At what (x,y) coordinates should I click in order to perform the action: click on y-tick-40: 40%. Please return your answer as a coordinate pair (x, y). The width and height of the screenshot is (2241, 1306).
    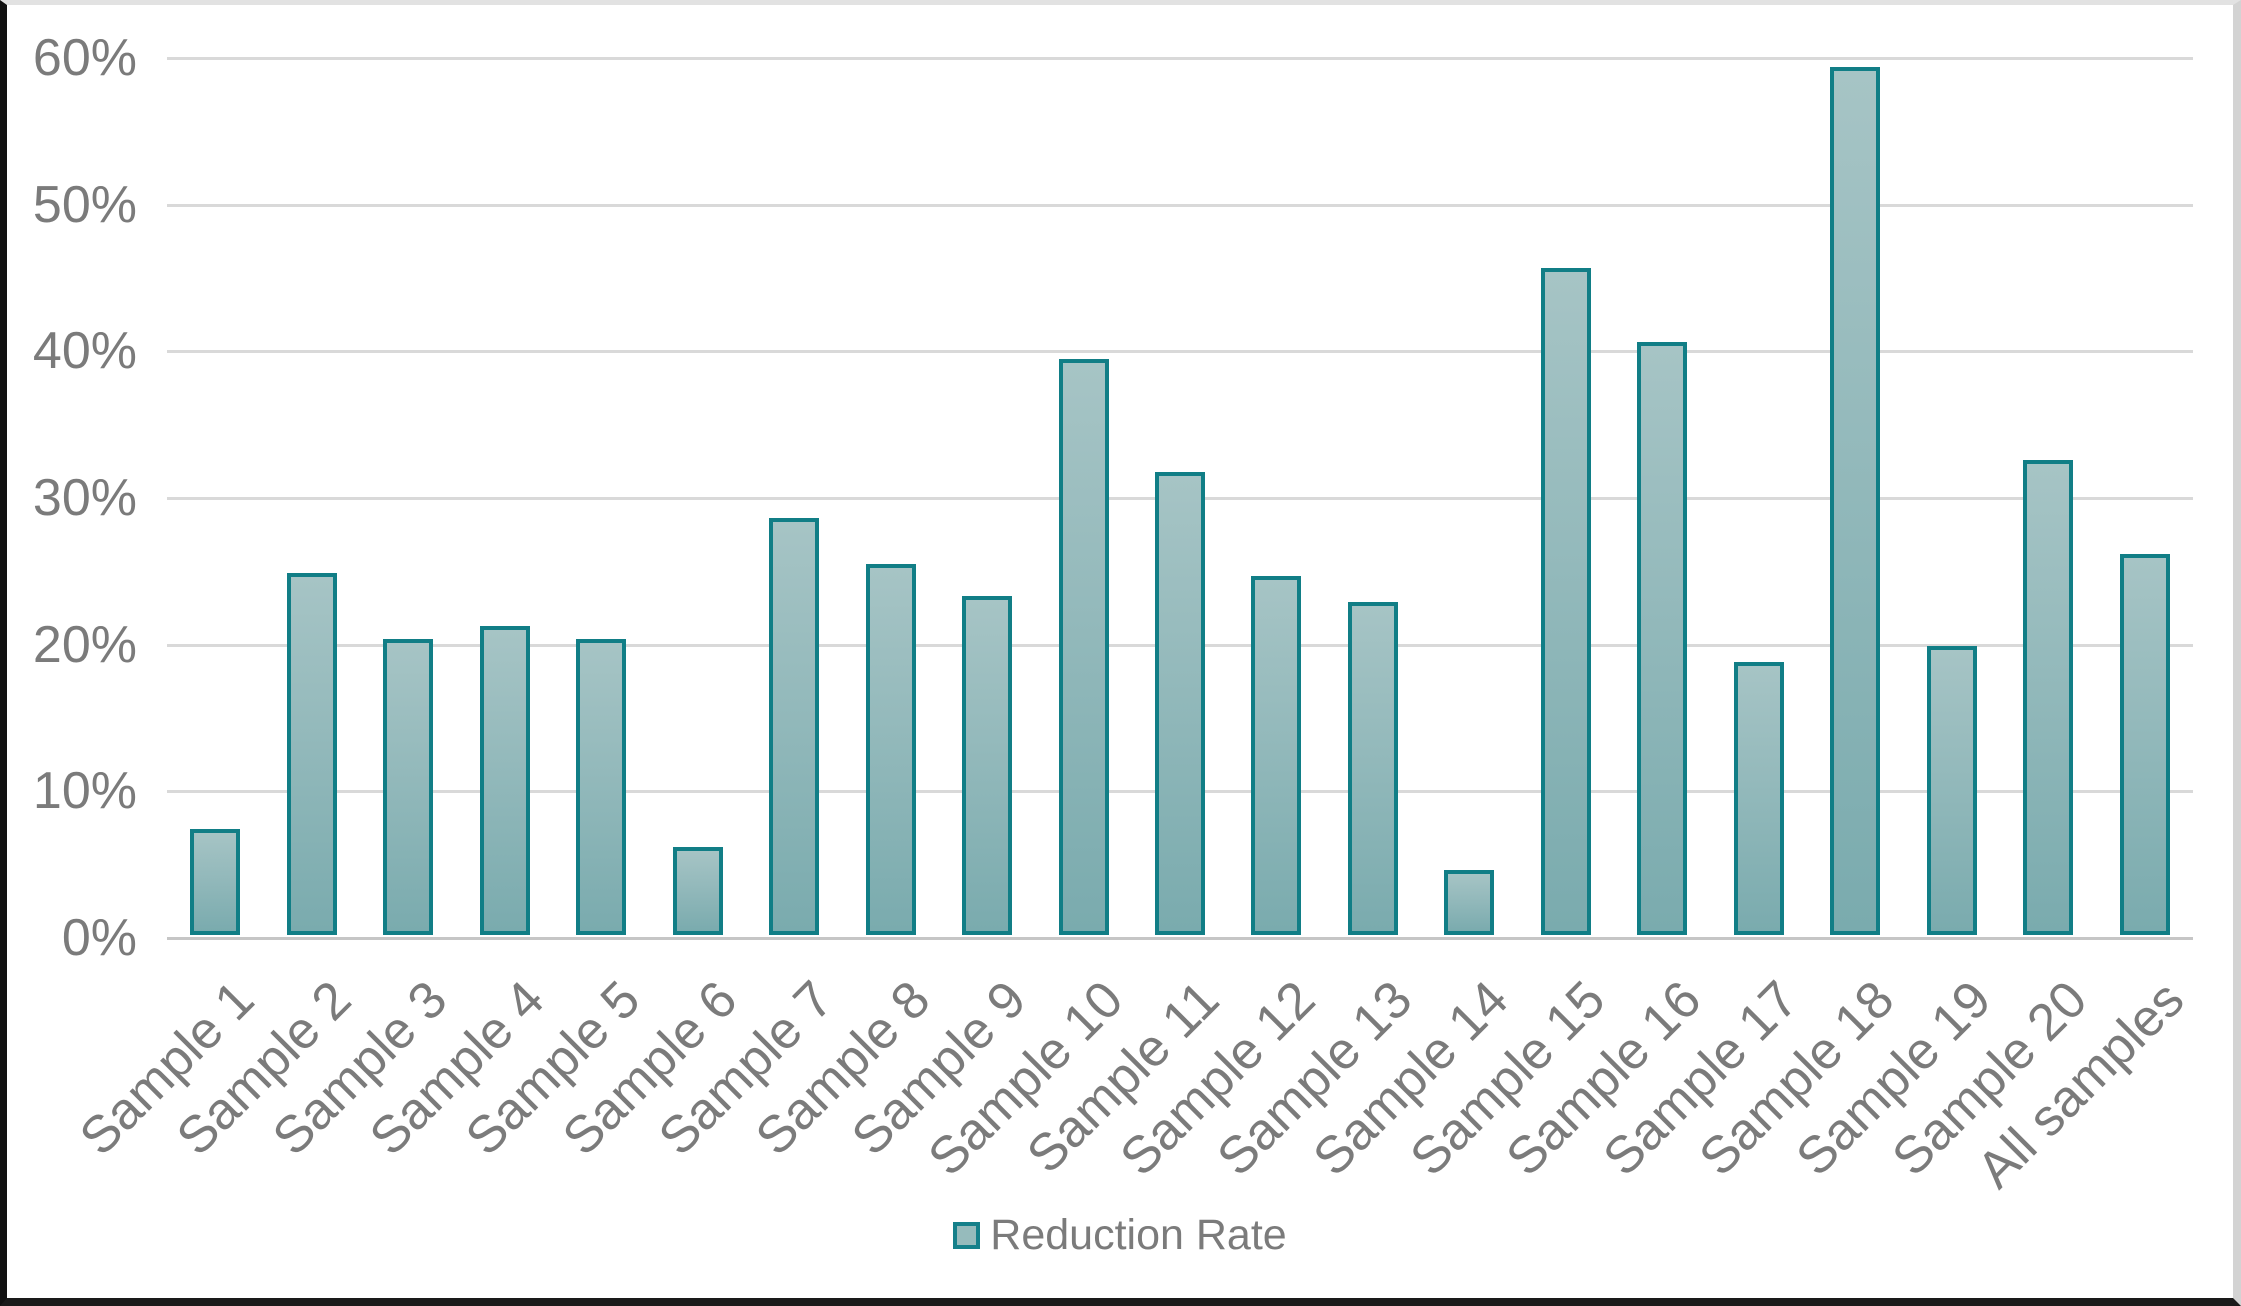
    Looking at the image, I should click on (84, 351).